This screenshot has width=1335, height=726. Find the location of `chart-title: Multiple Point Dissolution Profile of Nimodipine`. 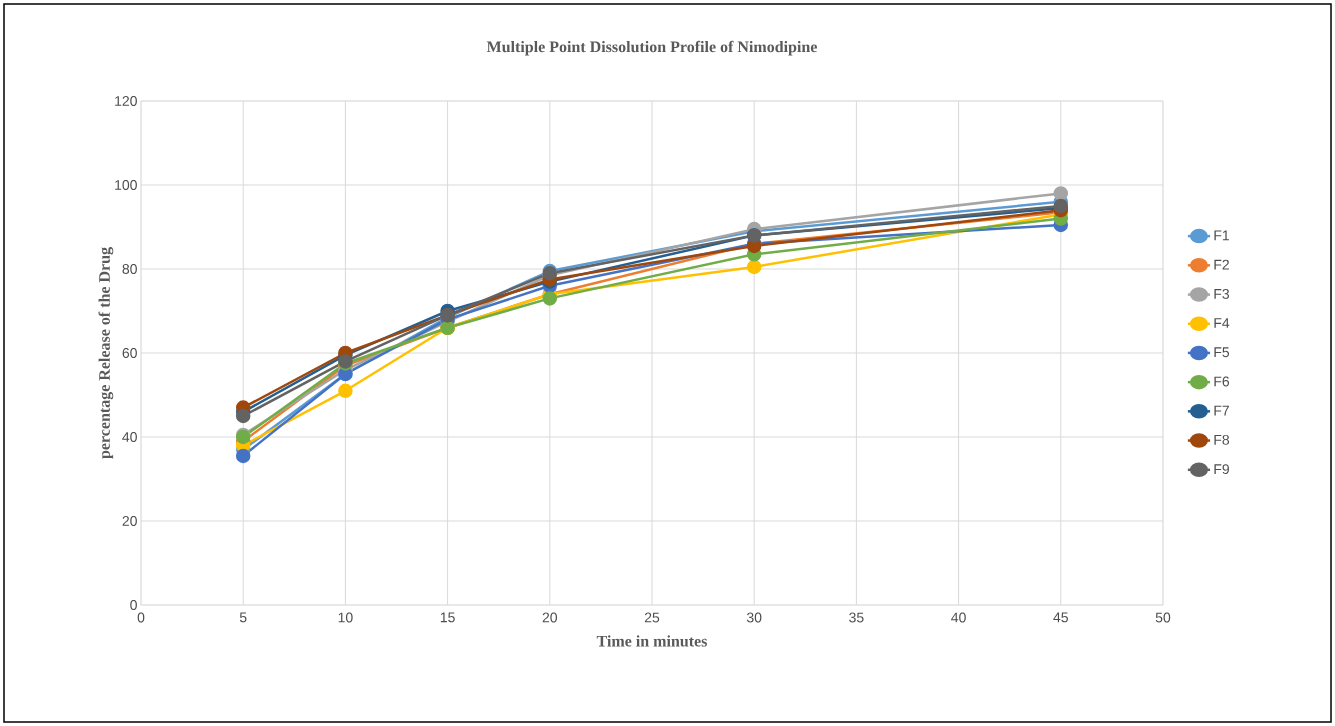

chart-title: Multiple Point Dissolution Profile of Nimodipine is located at coordinates (651, 48).